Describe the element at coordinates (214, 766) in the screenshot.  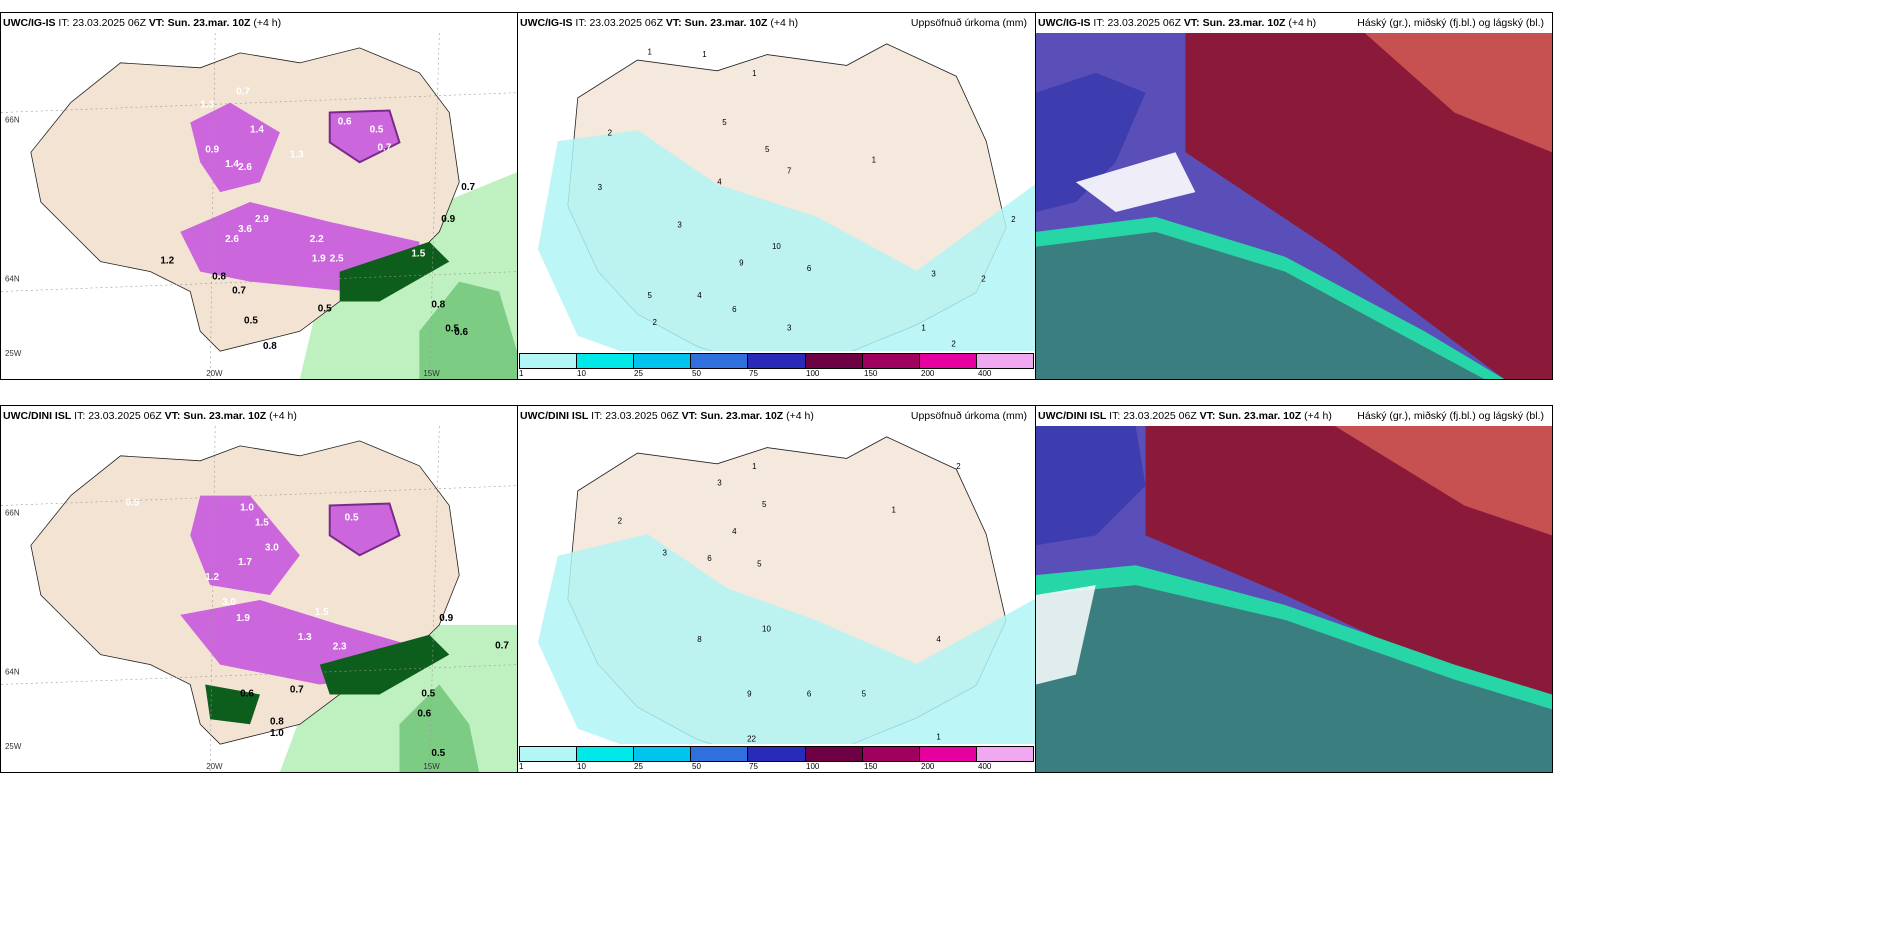
I see `lon-label: 20W` at that location.